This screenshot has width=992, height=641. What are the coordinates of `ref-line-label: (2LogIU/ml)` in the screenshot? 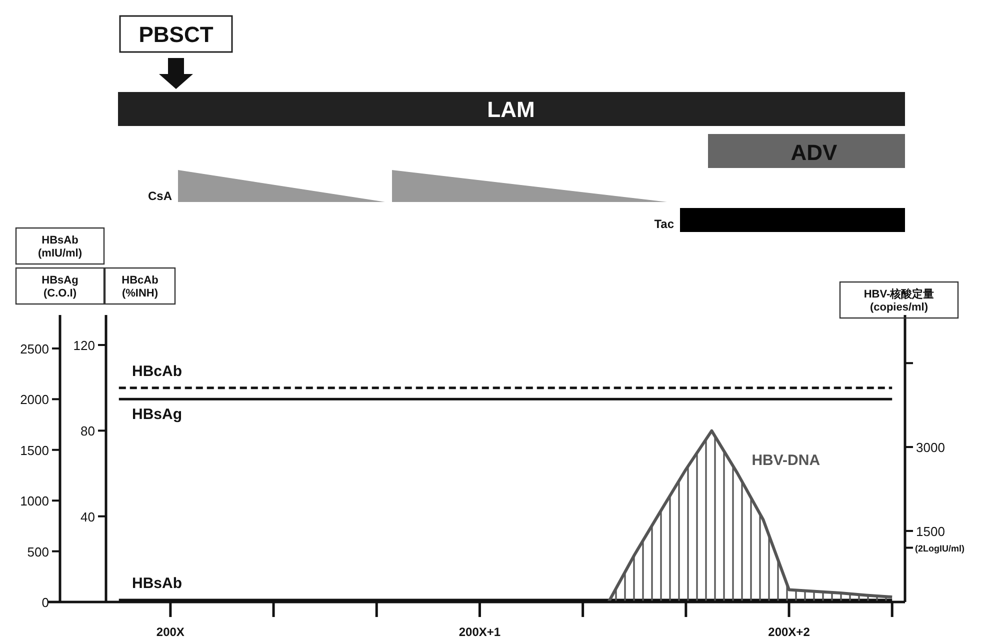 It's located at (939, 549).